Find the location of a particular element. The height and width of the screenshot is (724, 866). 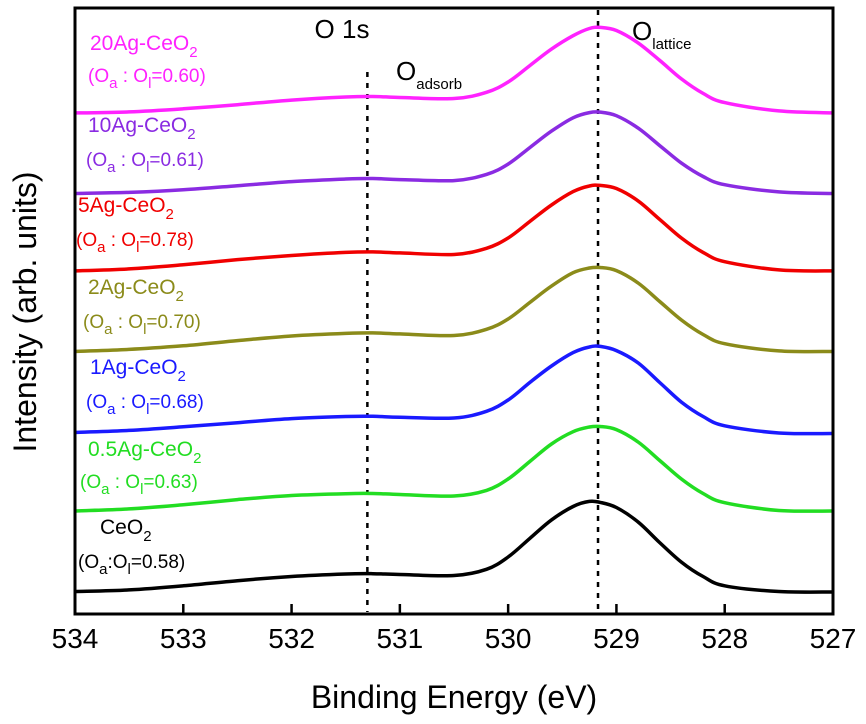

series-label-20ag-ceo2: 20Ag-CeO2 is located at coordinates (144, 46).